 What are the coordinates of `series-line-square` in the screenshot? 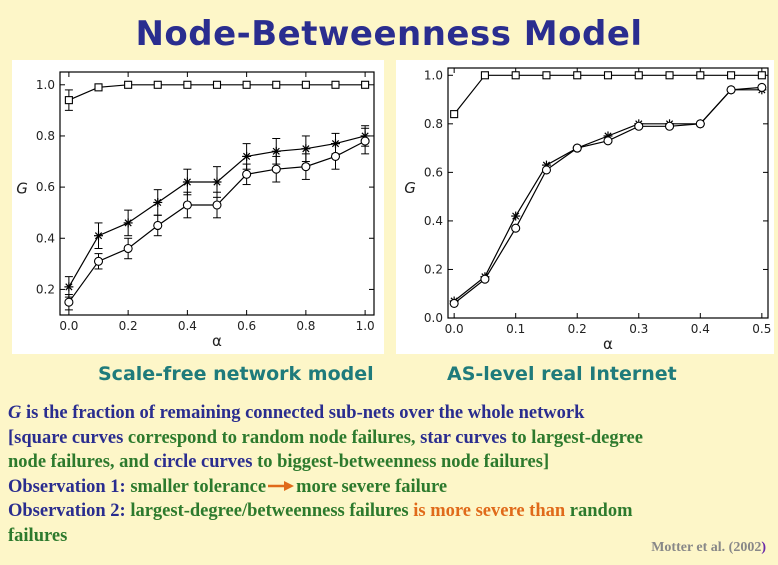 It's located at (607, 94).